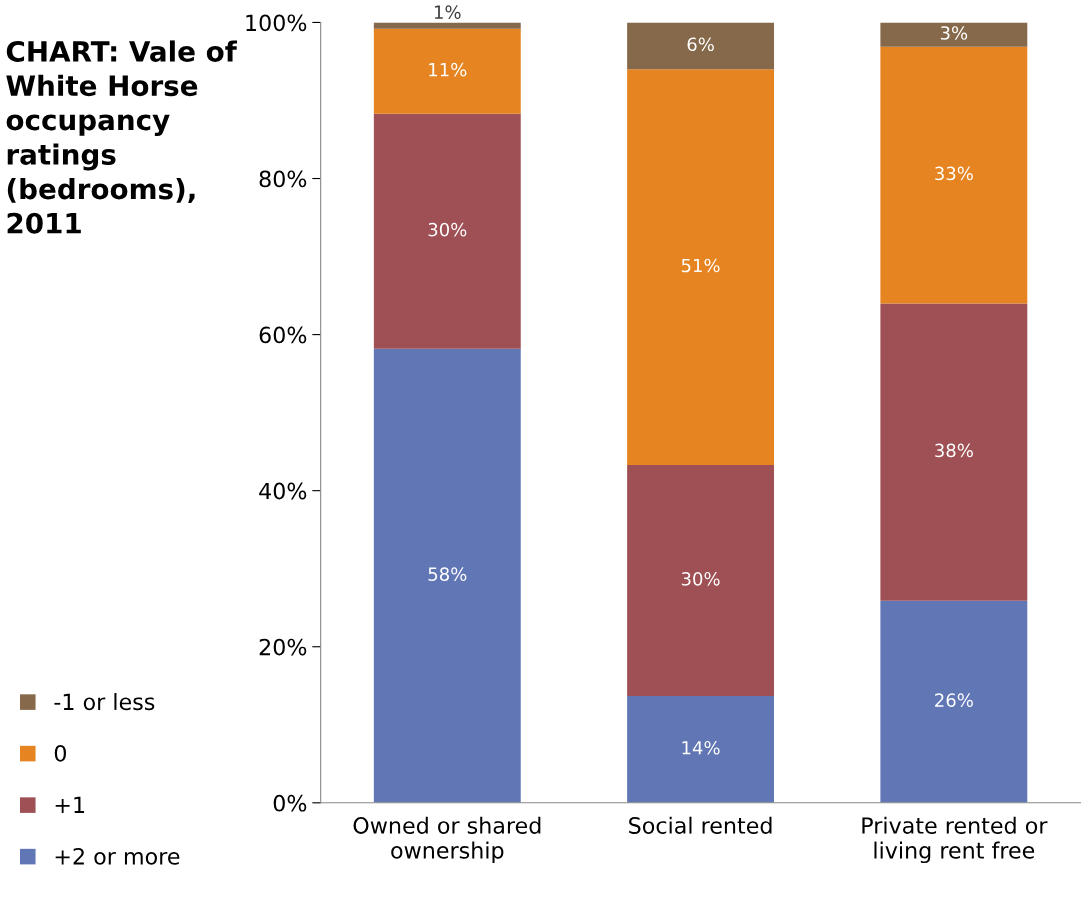 The image size is (1087, 898). I want to click on data-label: 26%, so click(954, 700).